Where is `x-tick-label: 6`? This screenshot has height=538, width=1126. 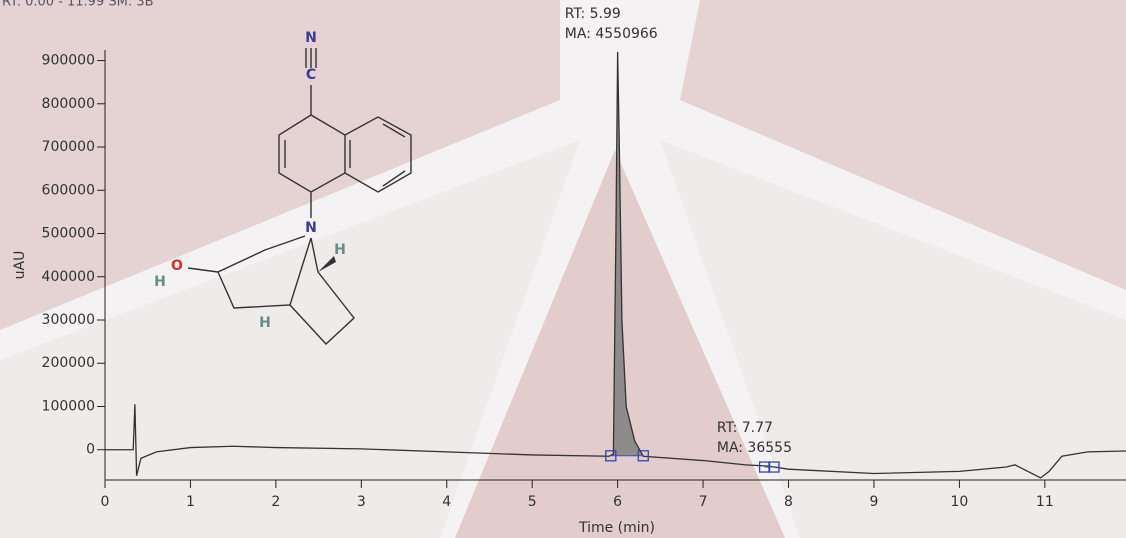
x-tick-label: 6 is located at coordinates (617, 502).